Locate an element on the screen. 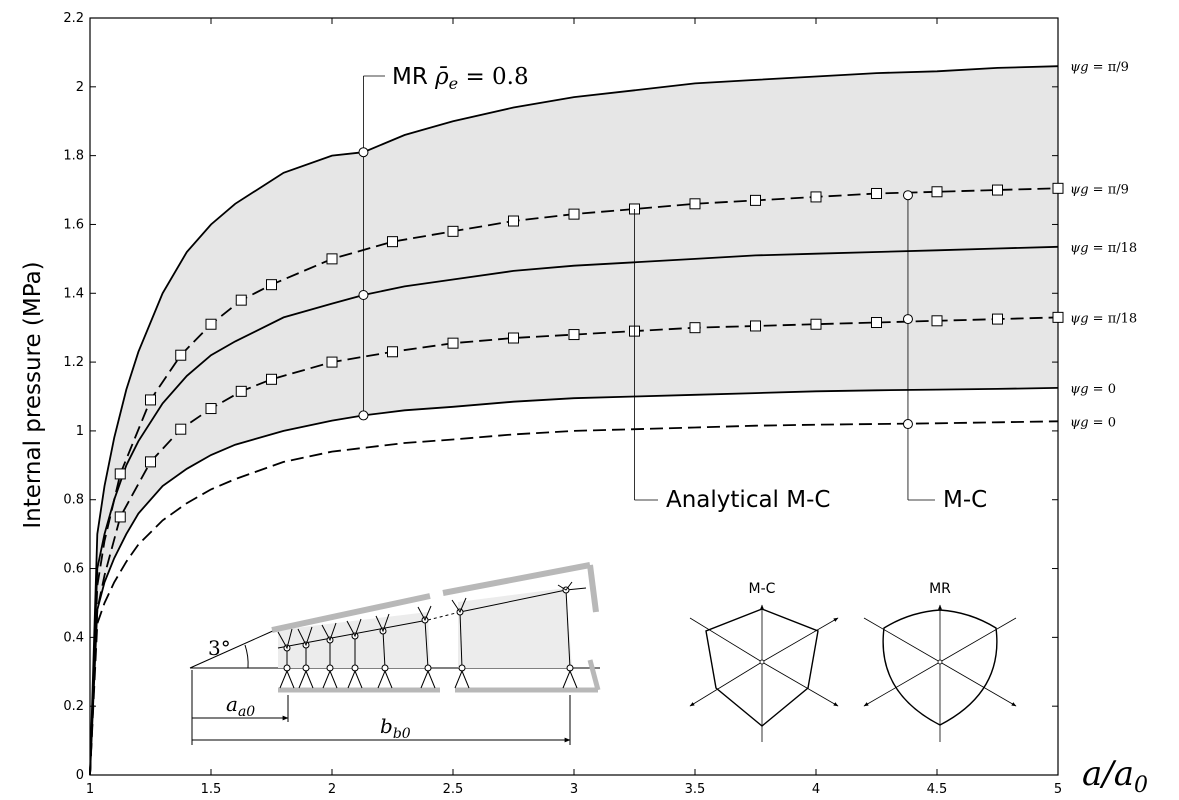 This screenshot has height=800, width=1179. inset-b0-label: bb0 is located at coordinates (395, 728).